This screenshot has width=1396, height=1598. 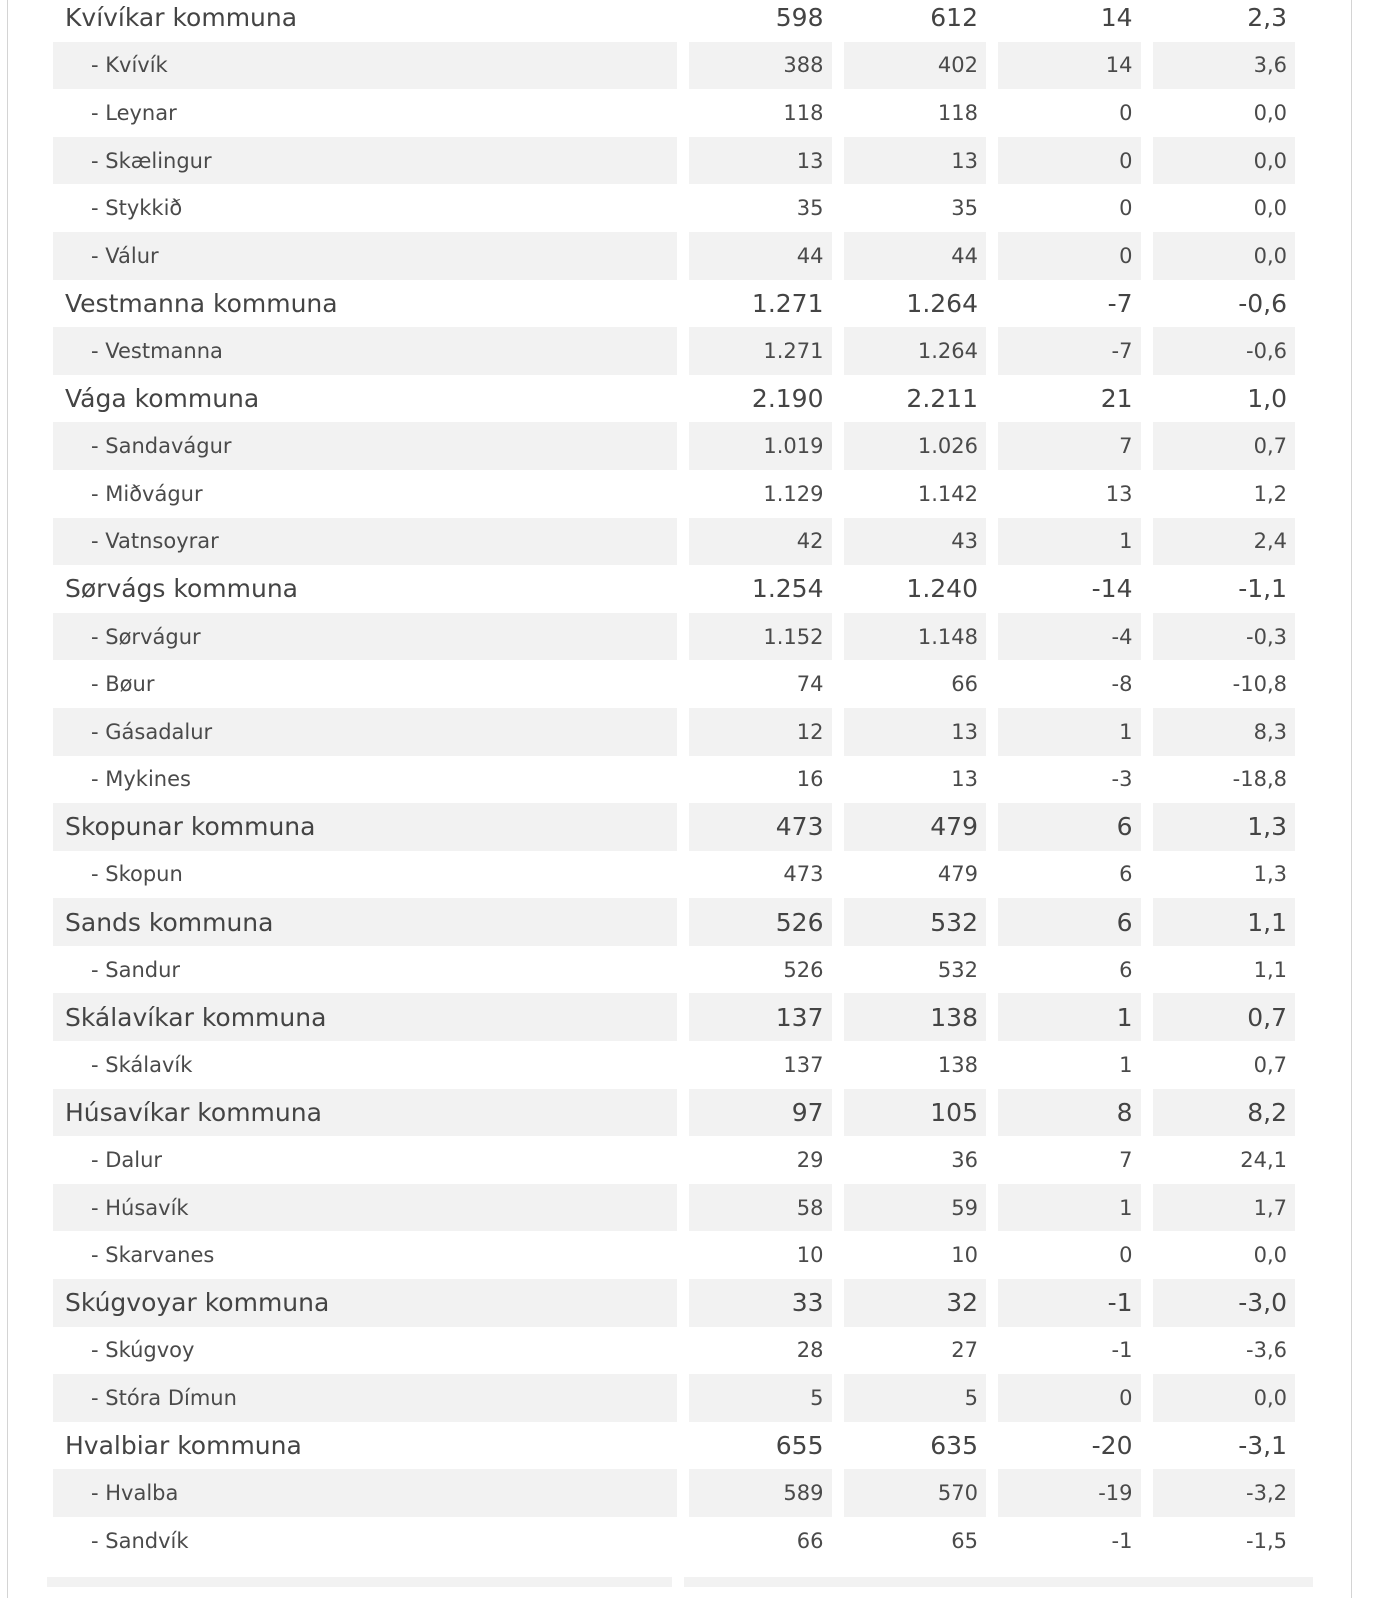 What do you see at coordinates (954, 18) in the screenshot?
I see `value-cell: 612` at bounding box center [954, 18].